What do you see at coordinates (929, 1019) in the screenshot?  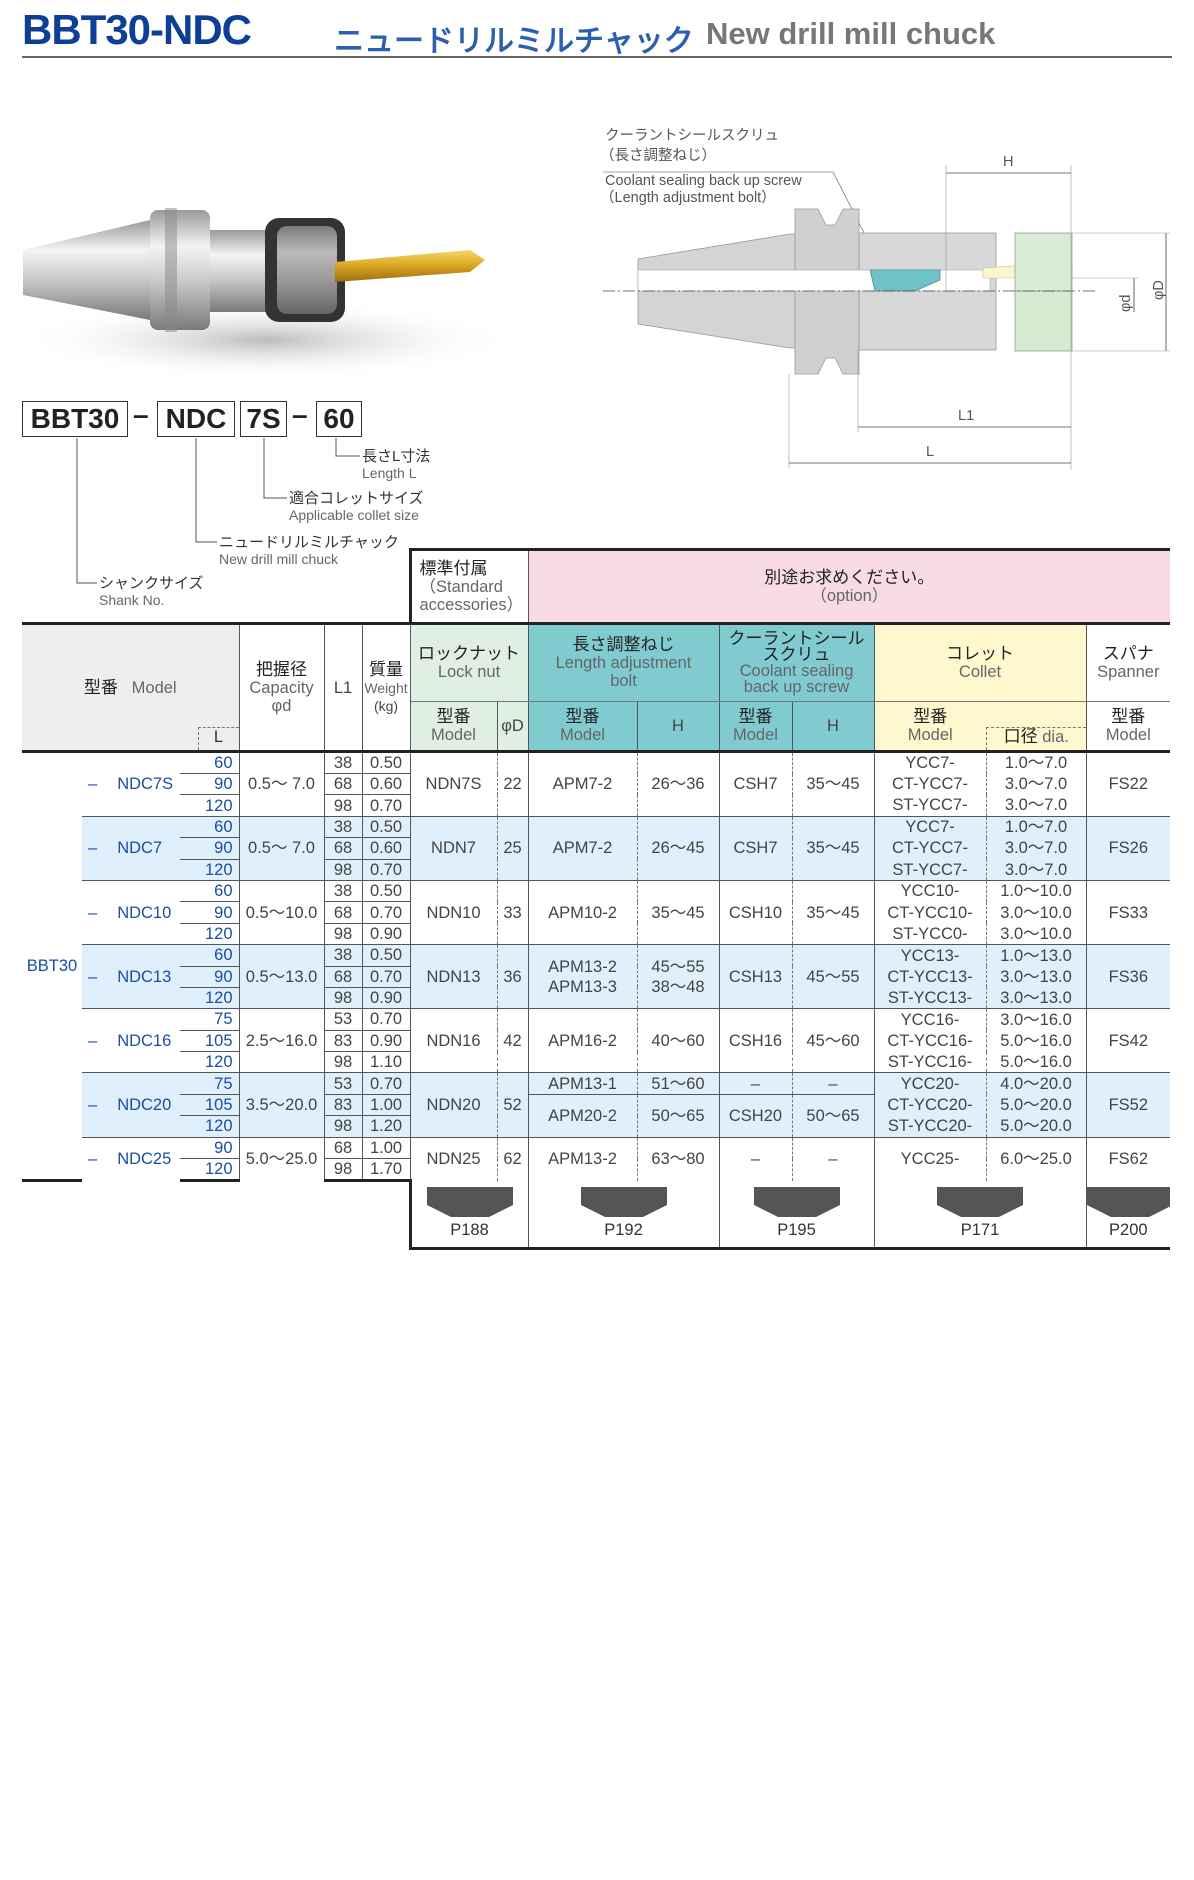 I see `collet-model-cell: YCC16-` at bounding box center [929, 1019].